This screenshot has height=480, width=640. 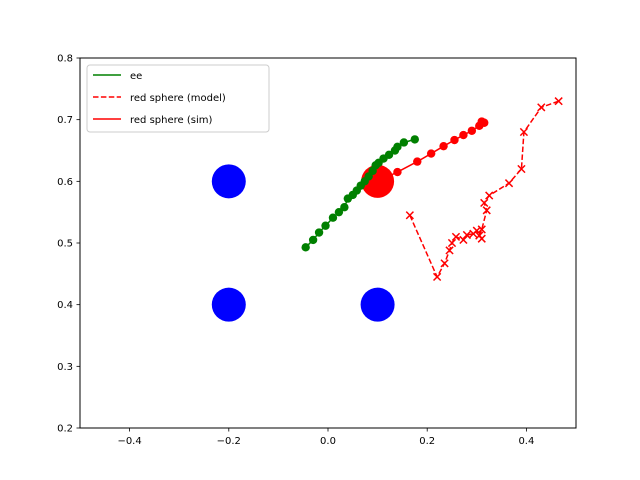 What do you see at coordinates (129, 441) in the screenshot?
I see `x-tick-label: −0.4` at bounding box center [129, 441].